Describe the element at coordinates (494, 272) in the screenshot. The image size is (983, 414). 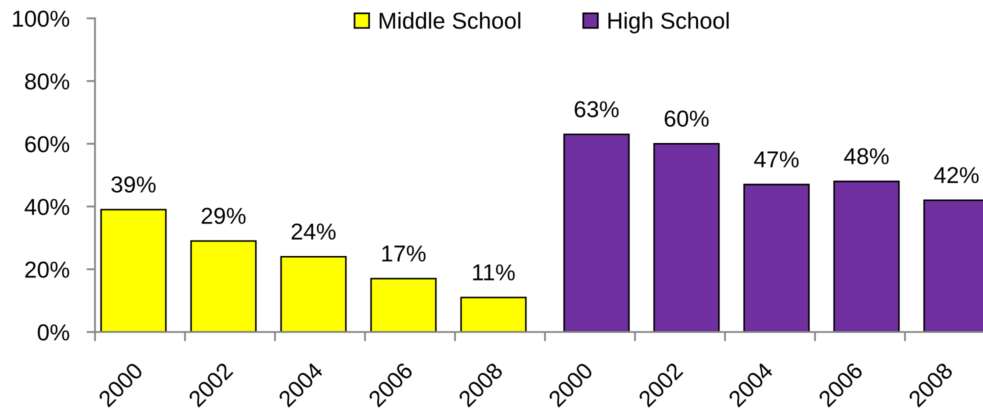
I see `data-label: 11%` at that location.